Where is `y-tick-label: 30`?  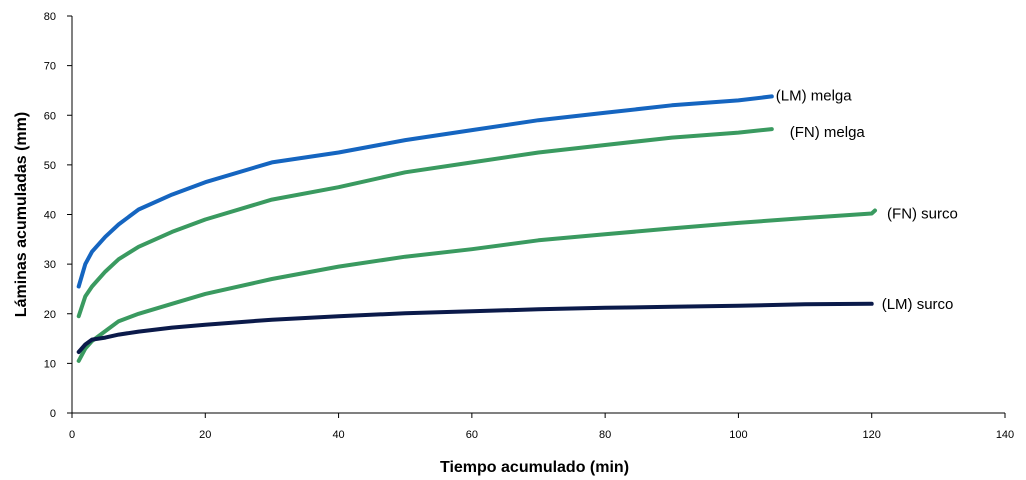
y-tick-label: 30 is located at coordinates (50, 265).